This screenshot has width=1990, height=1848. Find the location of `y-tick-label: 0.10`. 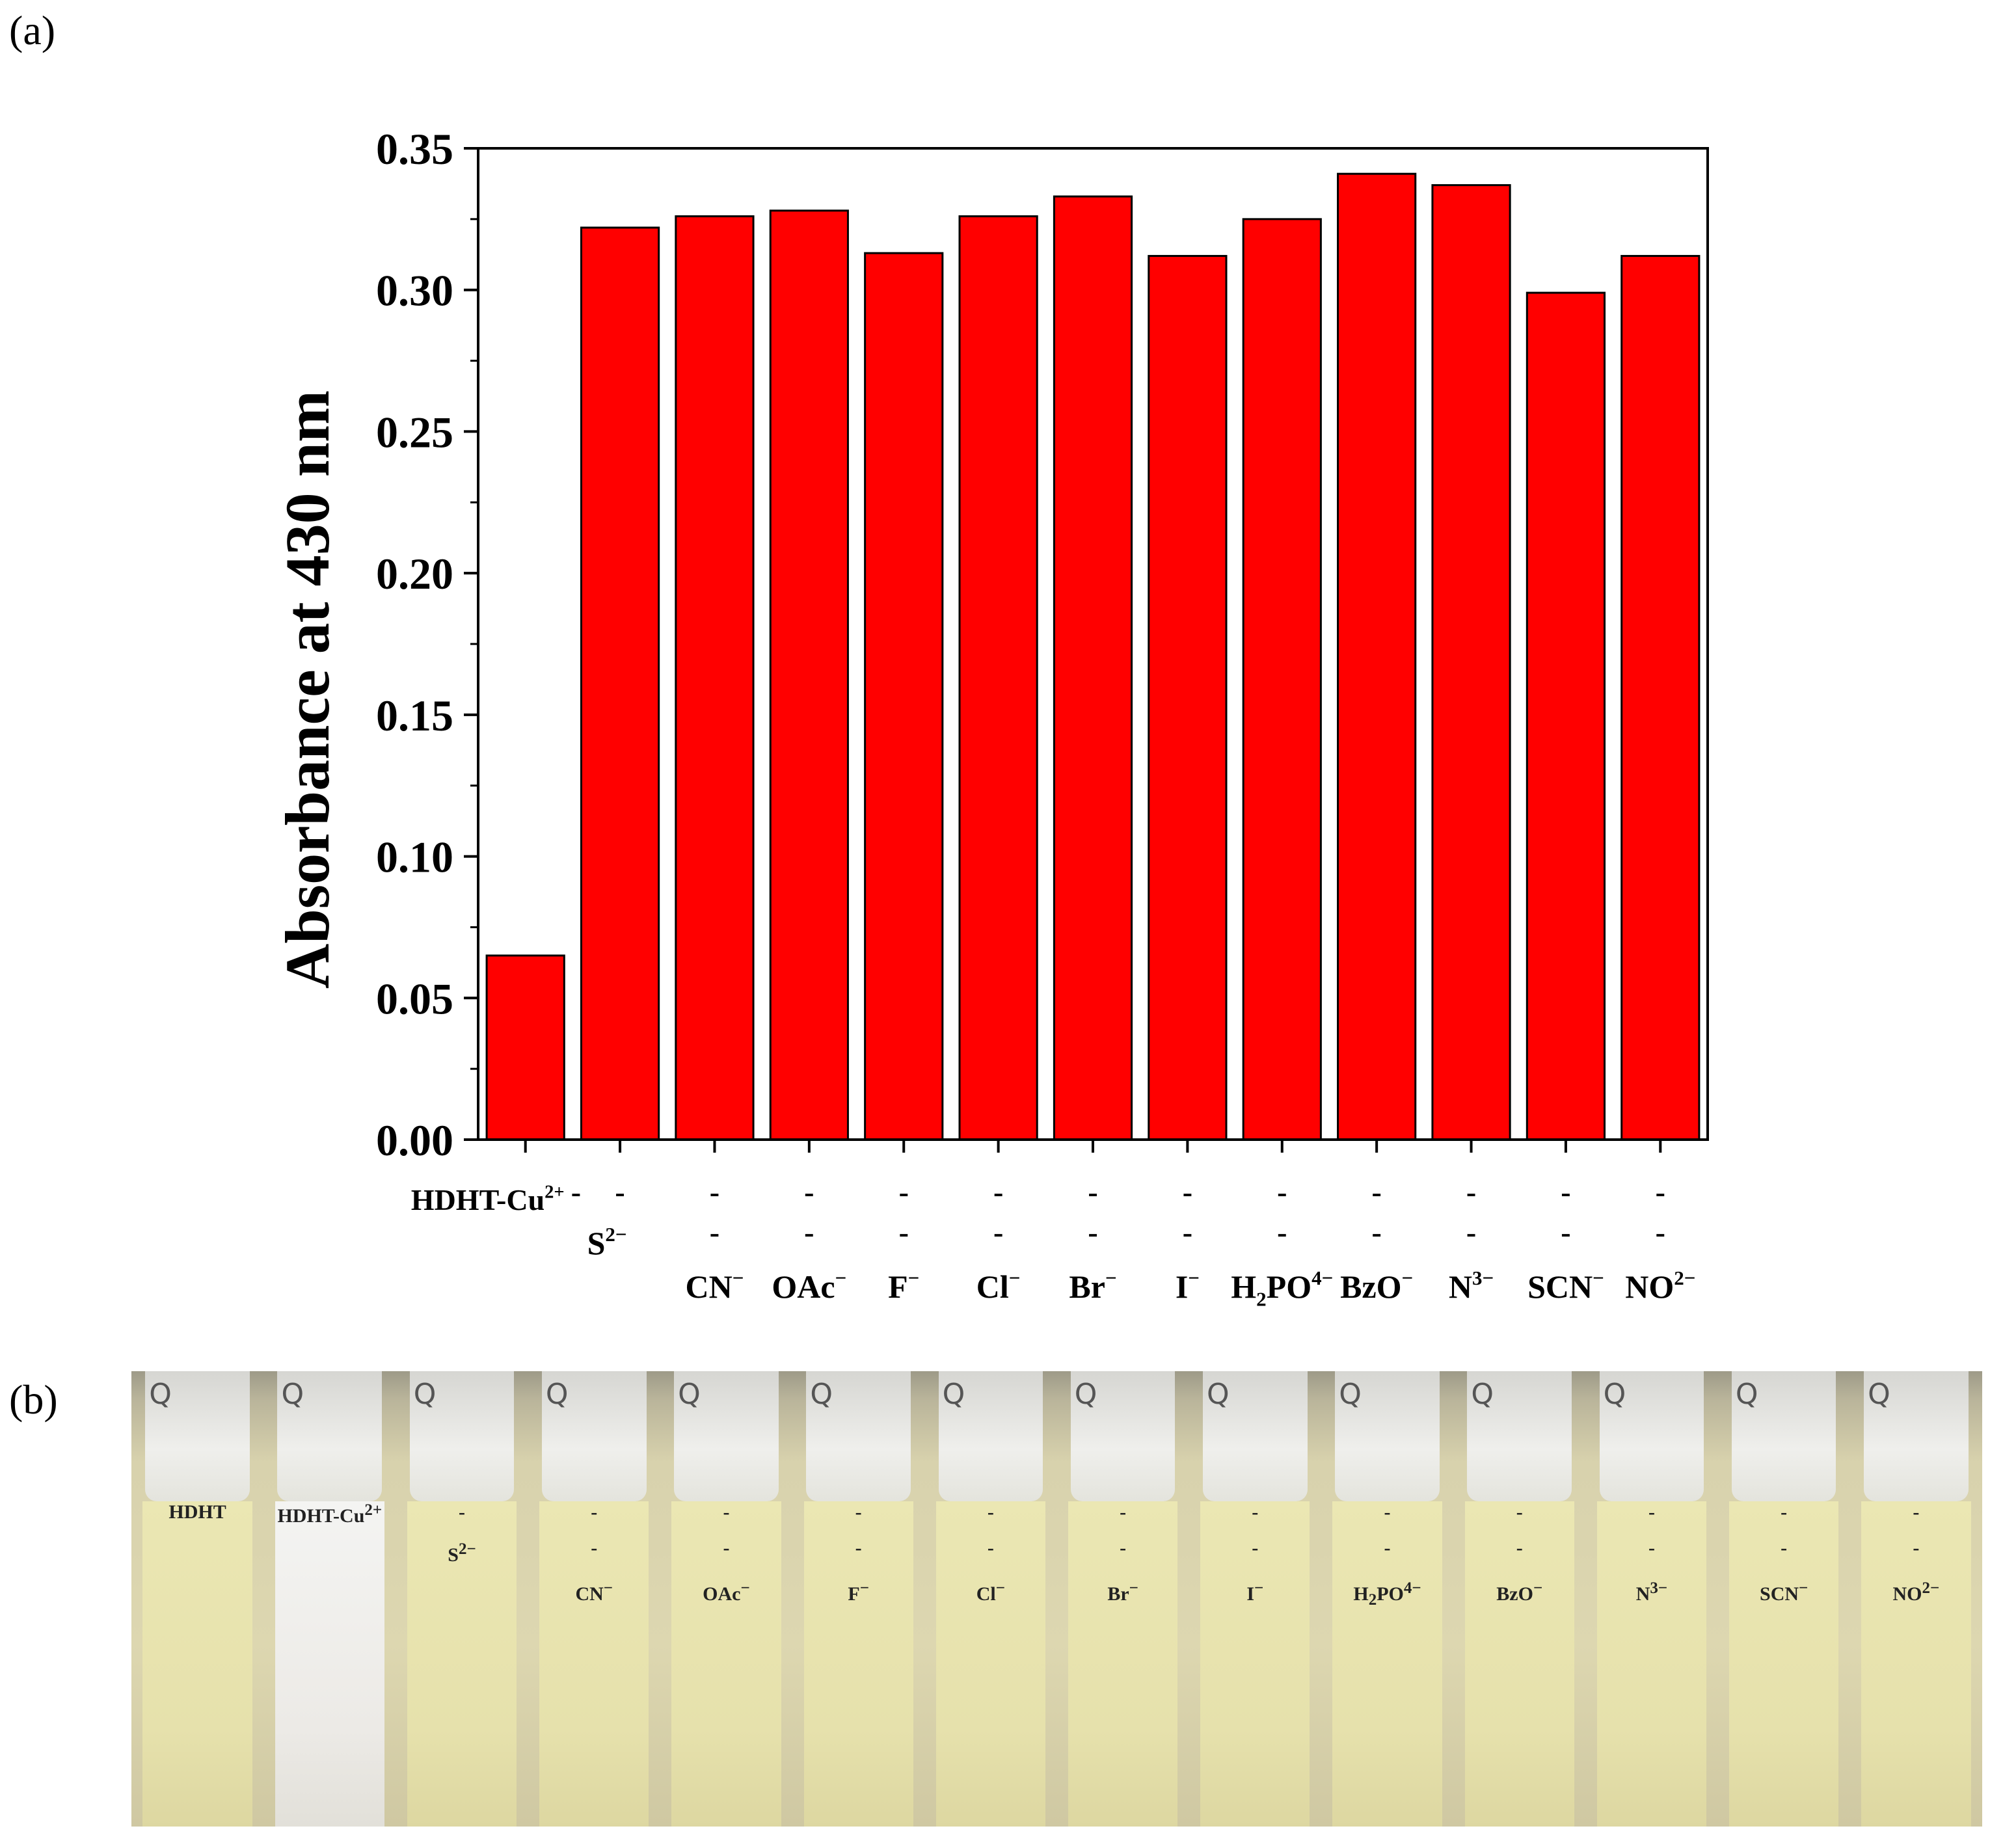

y-tick-label: 0.10 is located at coordinates (415, 858).